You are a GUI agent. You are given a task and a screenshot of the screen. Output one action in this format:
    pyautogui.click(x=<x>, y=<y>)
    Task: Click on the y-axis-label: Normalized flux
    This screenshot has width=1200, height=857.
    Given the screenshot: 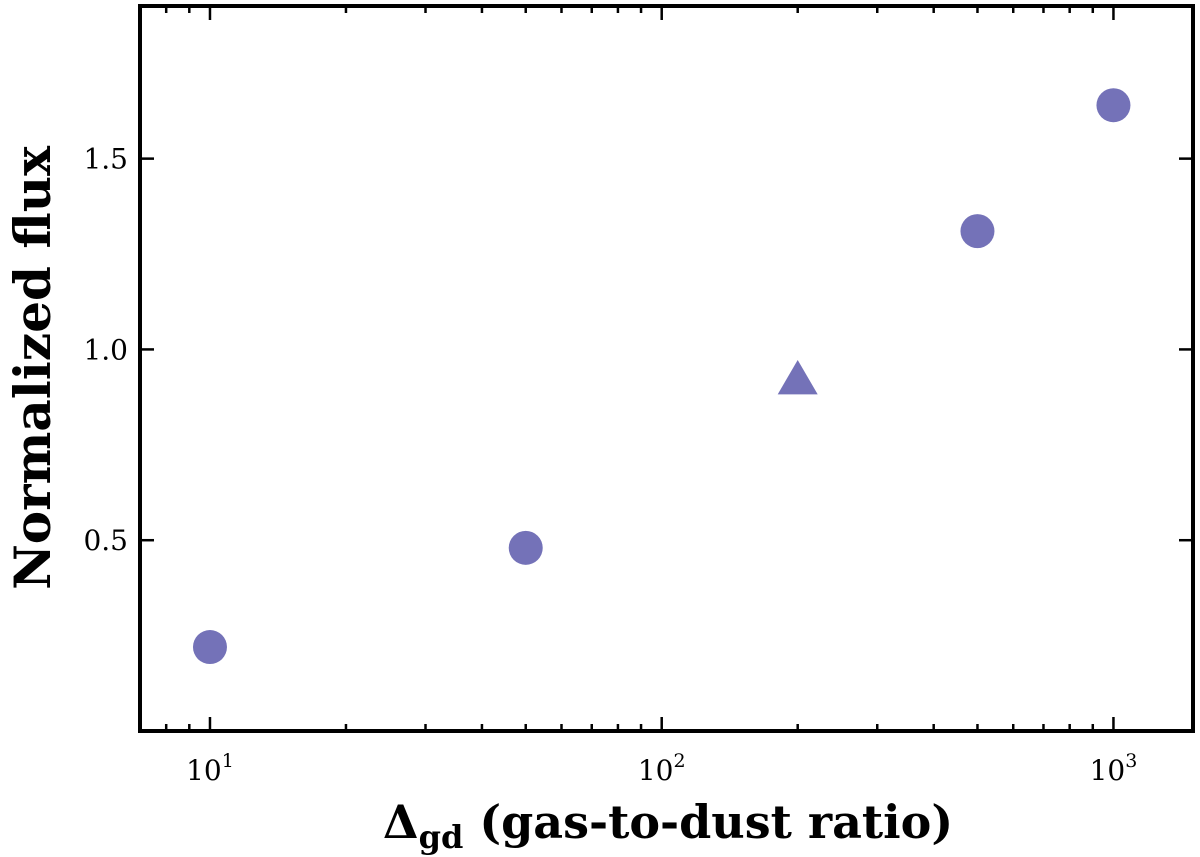 What is the action you would take?
    pyautogui.click(x=32, y=367)
    